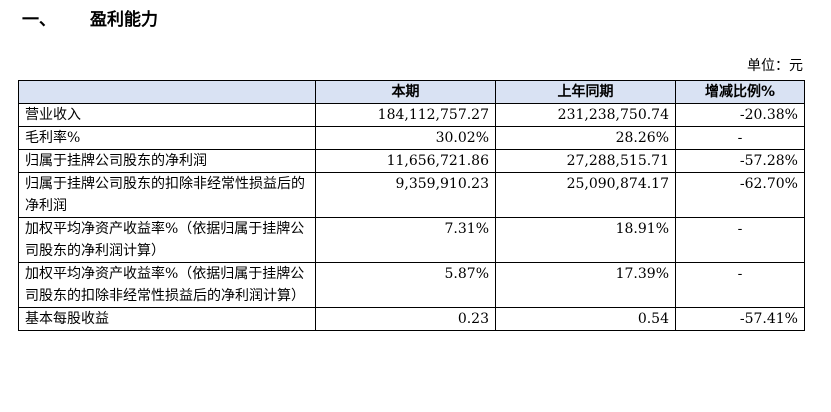  What do you see at coordinates (775, 66) in the screenshot?
I see `unit-label: 单位：元` at bounding box center [775, 66].